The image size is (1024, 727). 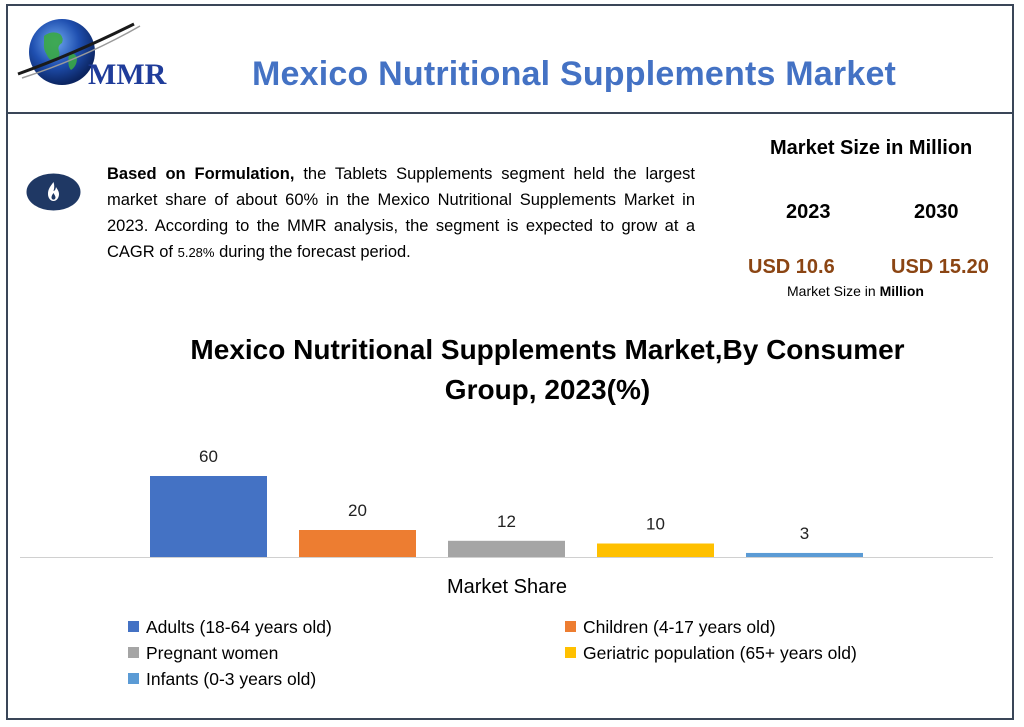 I want to click on data-label-2: 12, so click(x=506, y=521).